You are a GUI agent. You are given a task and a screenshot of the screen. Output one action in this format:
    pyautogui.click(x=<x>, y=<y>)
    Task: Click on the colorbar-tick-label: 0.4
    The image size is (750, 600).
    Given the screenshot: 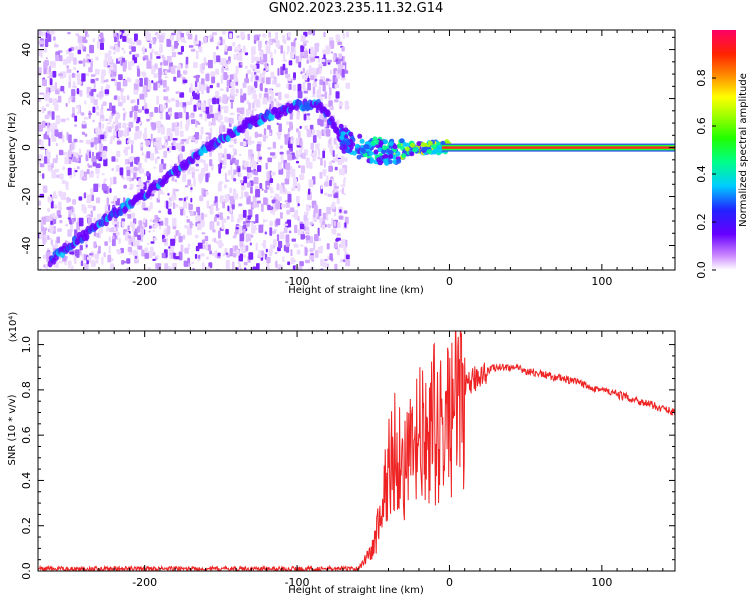 What is the action you would take?
    pyautogui.click(x=701, y=174)
    